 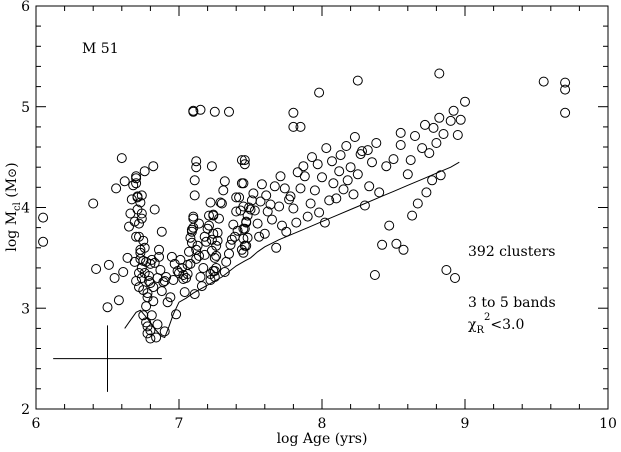 What do you see at coordinates (100, 49) in the screenshot?
I see `galaxy-label: M 51` at bounding box center [100, 49].